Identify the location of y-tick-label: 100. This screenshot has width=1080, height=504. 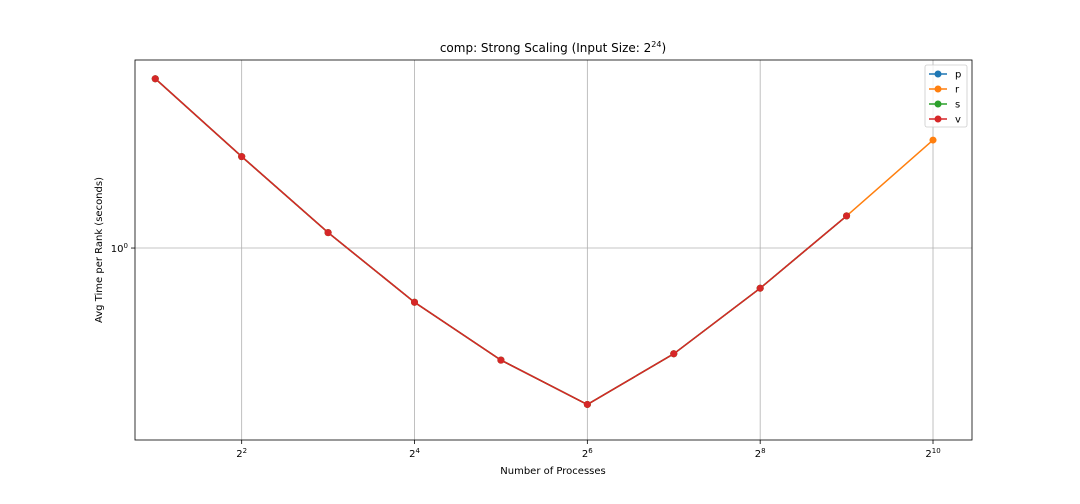
(119, 248).